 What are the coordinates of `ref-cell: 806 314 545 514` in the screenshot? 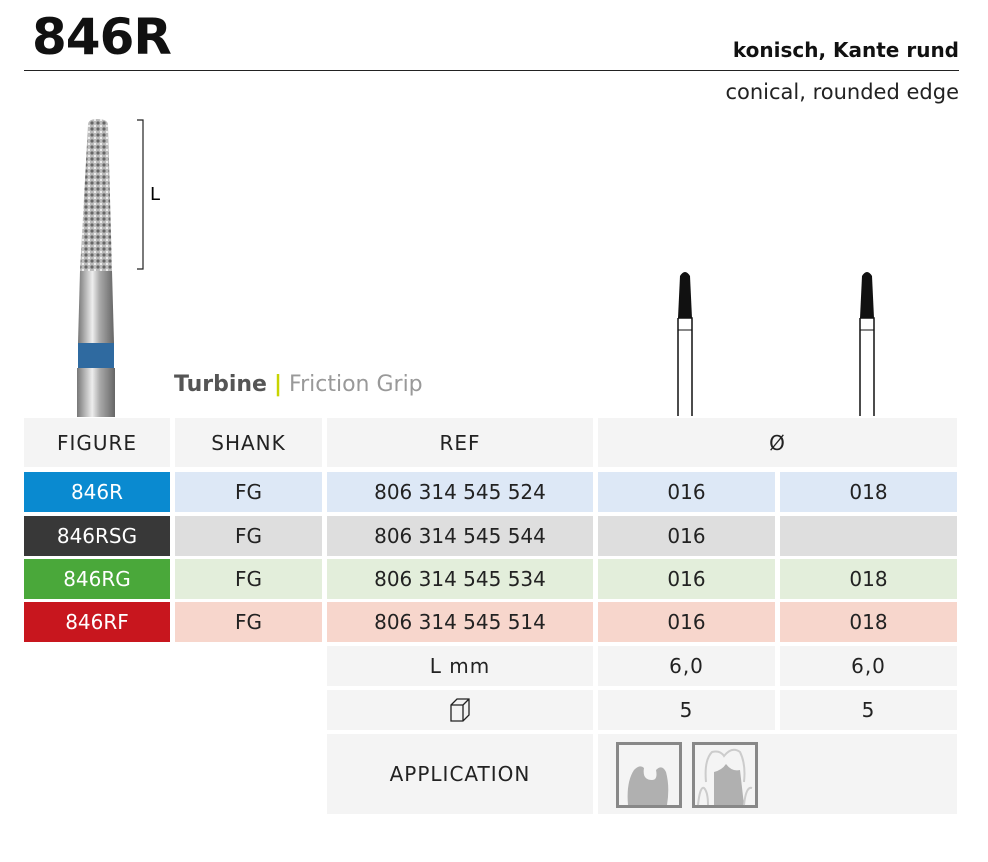 It's located at (460, 622).